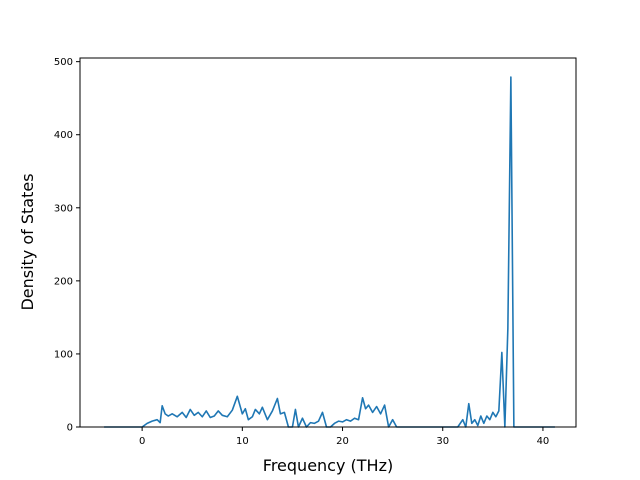 This screenshot has height=480, width=640. Describe the element at coordinates (67, 245) in the screenshot. I see `y-axis-ticks: 0 100 200 300 400 500` at that location.